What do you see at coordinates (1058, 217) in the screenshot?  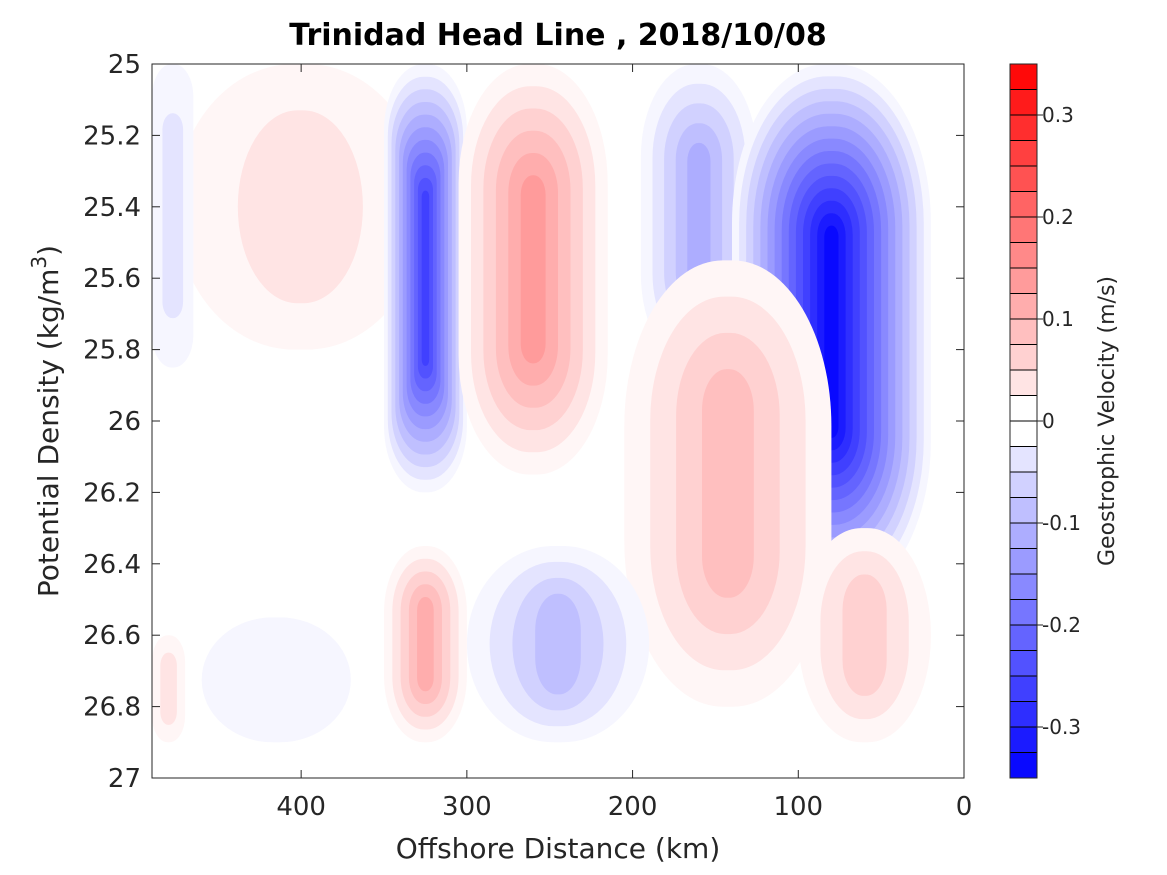 I see `colorbar-tick-label: 0.2` at bounding box center [1058, 217].